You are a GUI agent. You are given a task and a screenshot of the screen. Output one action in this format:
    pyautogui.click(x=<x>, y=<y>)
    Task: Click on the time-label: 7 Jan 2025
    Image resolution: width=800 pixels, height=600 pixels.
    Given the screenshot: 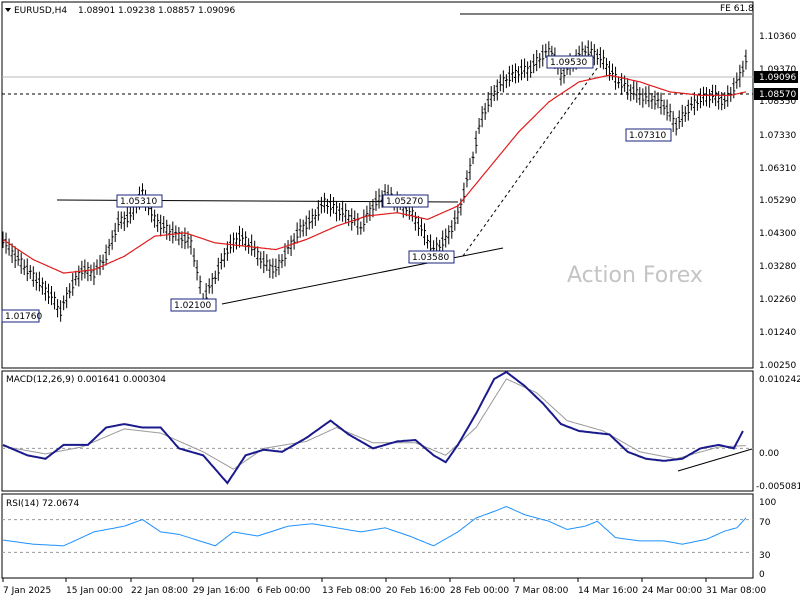 What is the action you would take?
    pyautogui.click(x=27, y=591)
    